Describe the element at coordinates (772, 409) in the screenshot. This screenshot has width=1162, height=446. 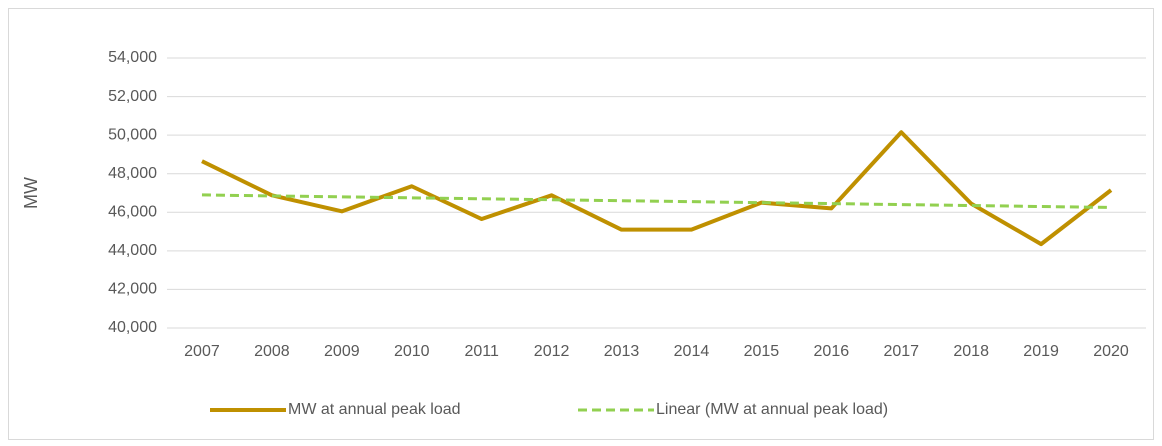
I see `legend-label: Linear (MW at annual peak load)` at that location.